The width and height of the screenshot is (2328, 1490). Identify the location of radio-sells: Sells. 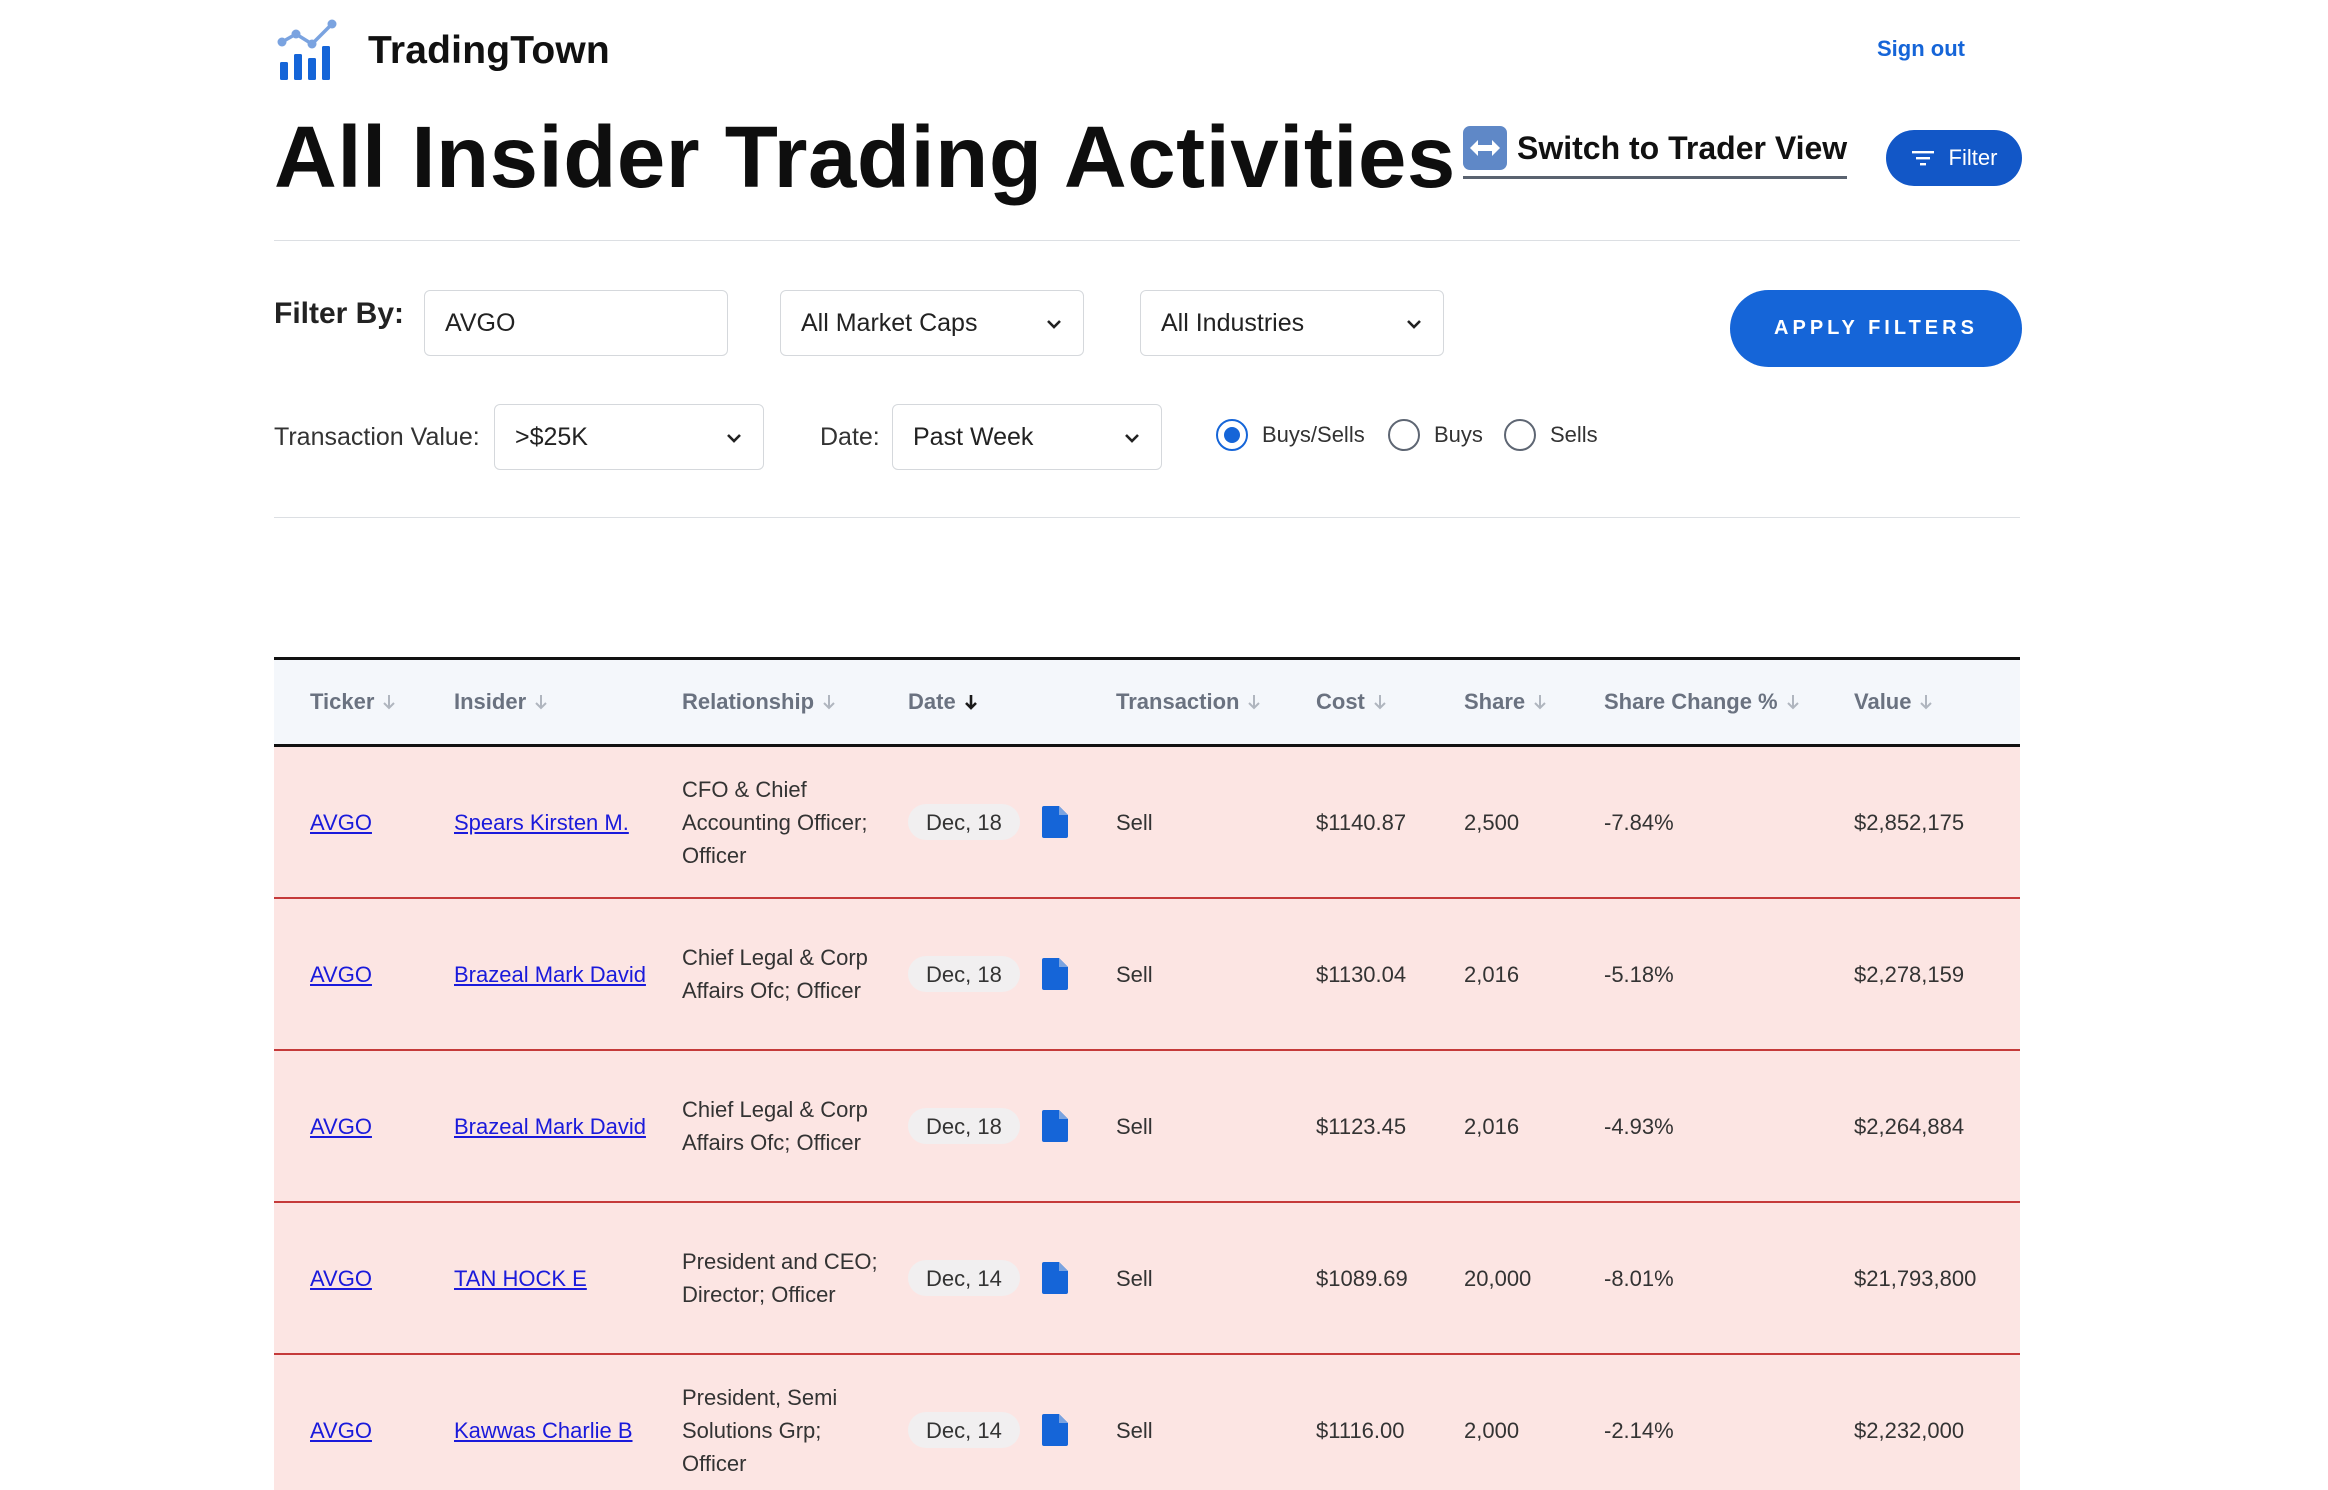
(1551, 435).